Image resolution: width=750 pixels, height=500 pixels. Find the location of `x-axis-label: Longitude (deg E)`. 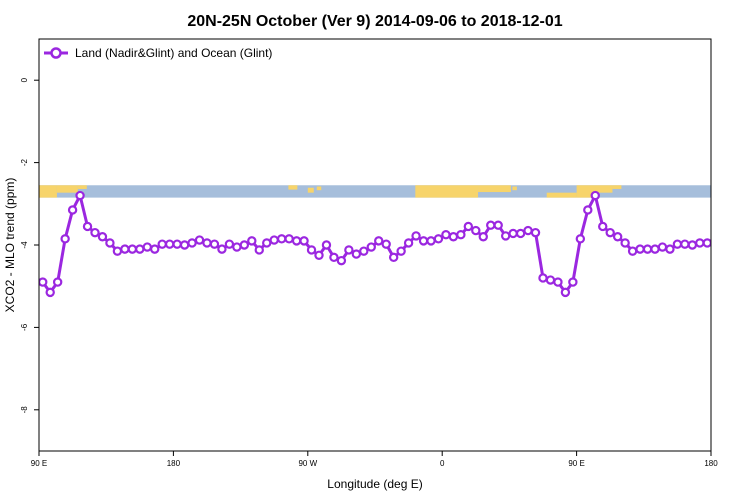

x-axis-label: Longitude (deg E) is located at coordinates (374, 484).